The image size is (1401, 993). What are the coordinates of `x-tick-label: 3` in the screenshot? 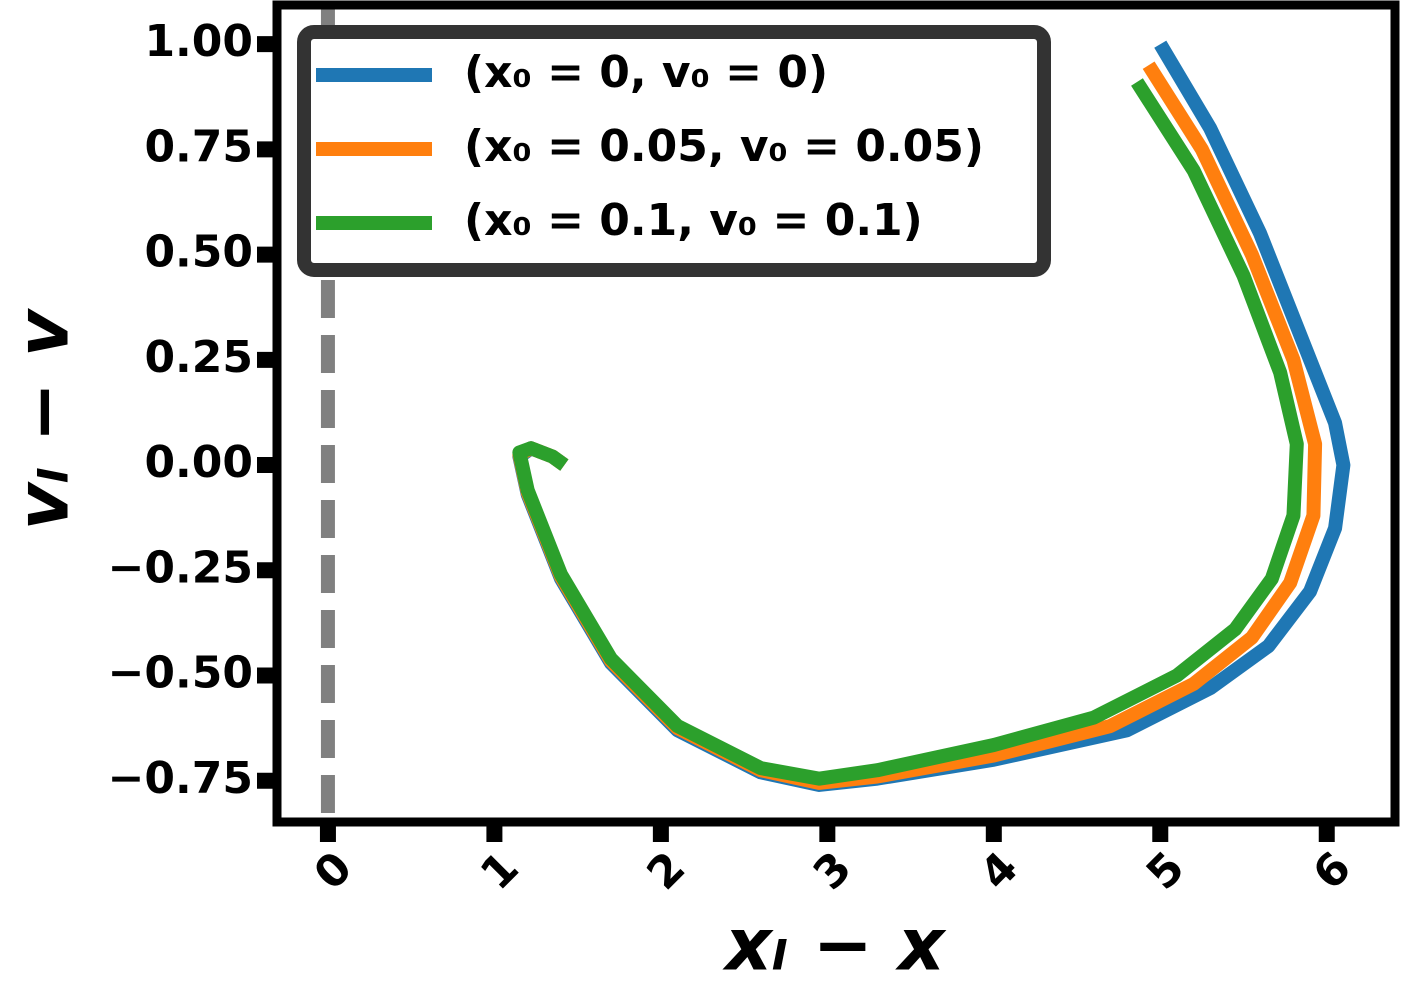 It's located at (833, 871).